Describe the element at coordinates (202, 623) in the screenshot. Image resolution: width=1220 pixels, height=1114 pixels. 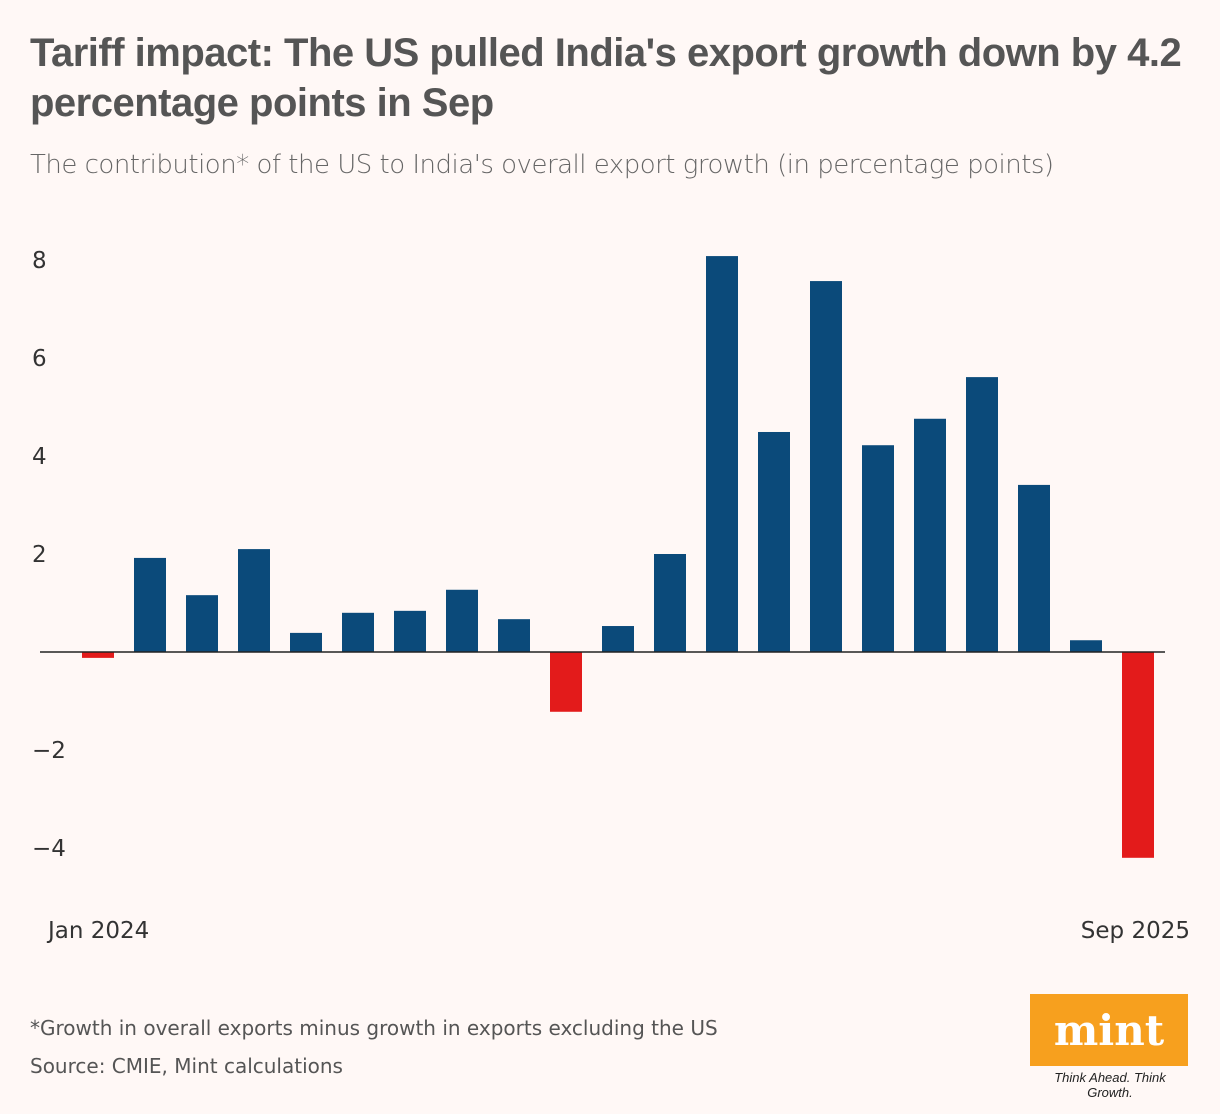
I see `bar-mar-2024` at that location.